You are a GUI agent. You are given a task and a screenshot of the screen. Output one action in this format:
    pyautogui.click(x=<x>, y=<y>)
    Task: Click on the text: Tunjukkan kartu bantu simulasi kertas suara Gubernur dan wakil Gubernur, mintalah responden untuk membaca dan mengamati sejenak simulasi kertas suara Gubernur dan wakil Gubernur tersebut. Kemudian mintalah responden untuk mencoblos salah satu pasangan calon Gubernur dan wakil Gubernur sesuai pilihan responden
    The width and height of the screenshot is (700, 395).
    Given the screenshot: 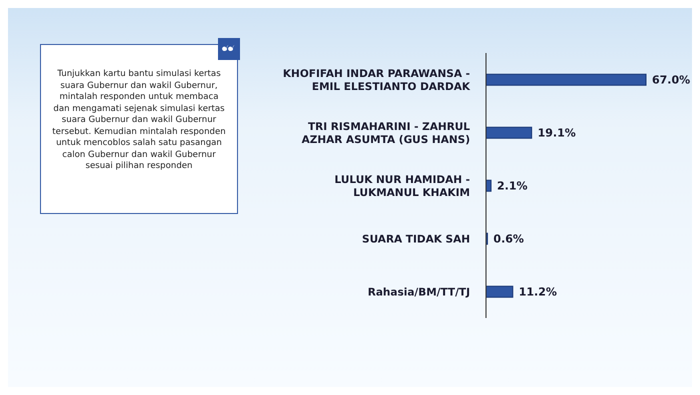 What is the action you would take?
    pyautogui.click(x=139, y=120)
    